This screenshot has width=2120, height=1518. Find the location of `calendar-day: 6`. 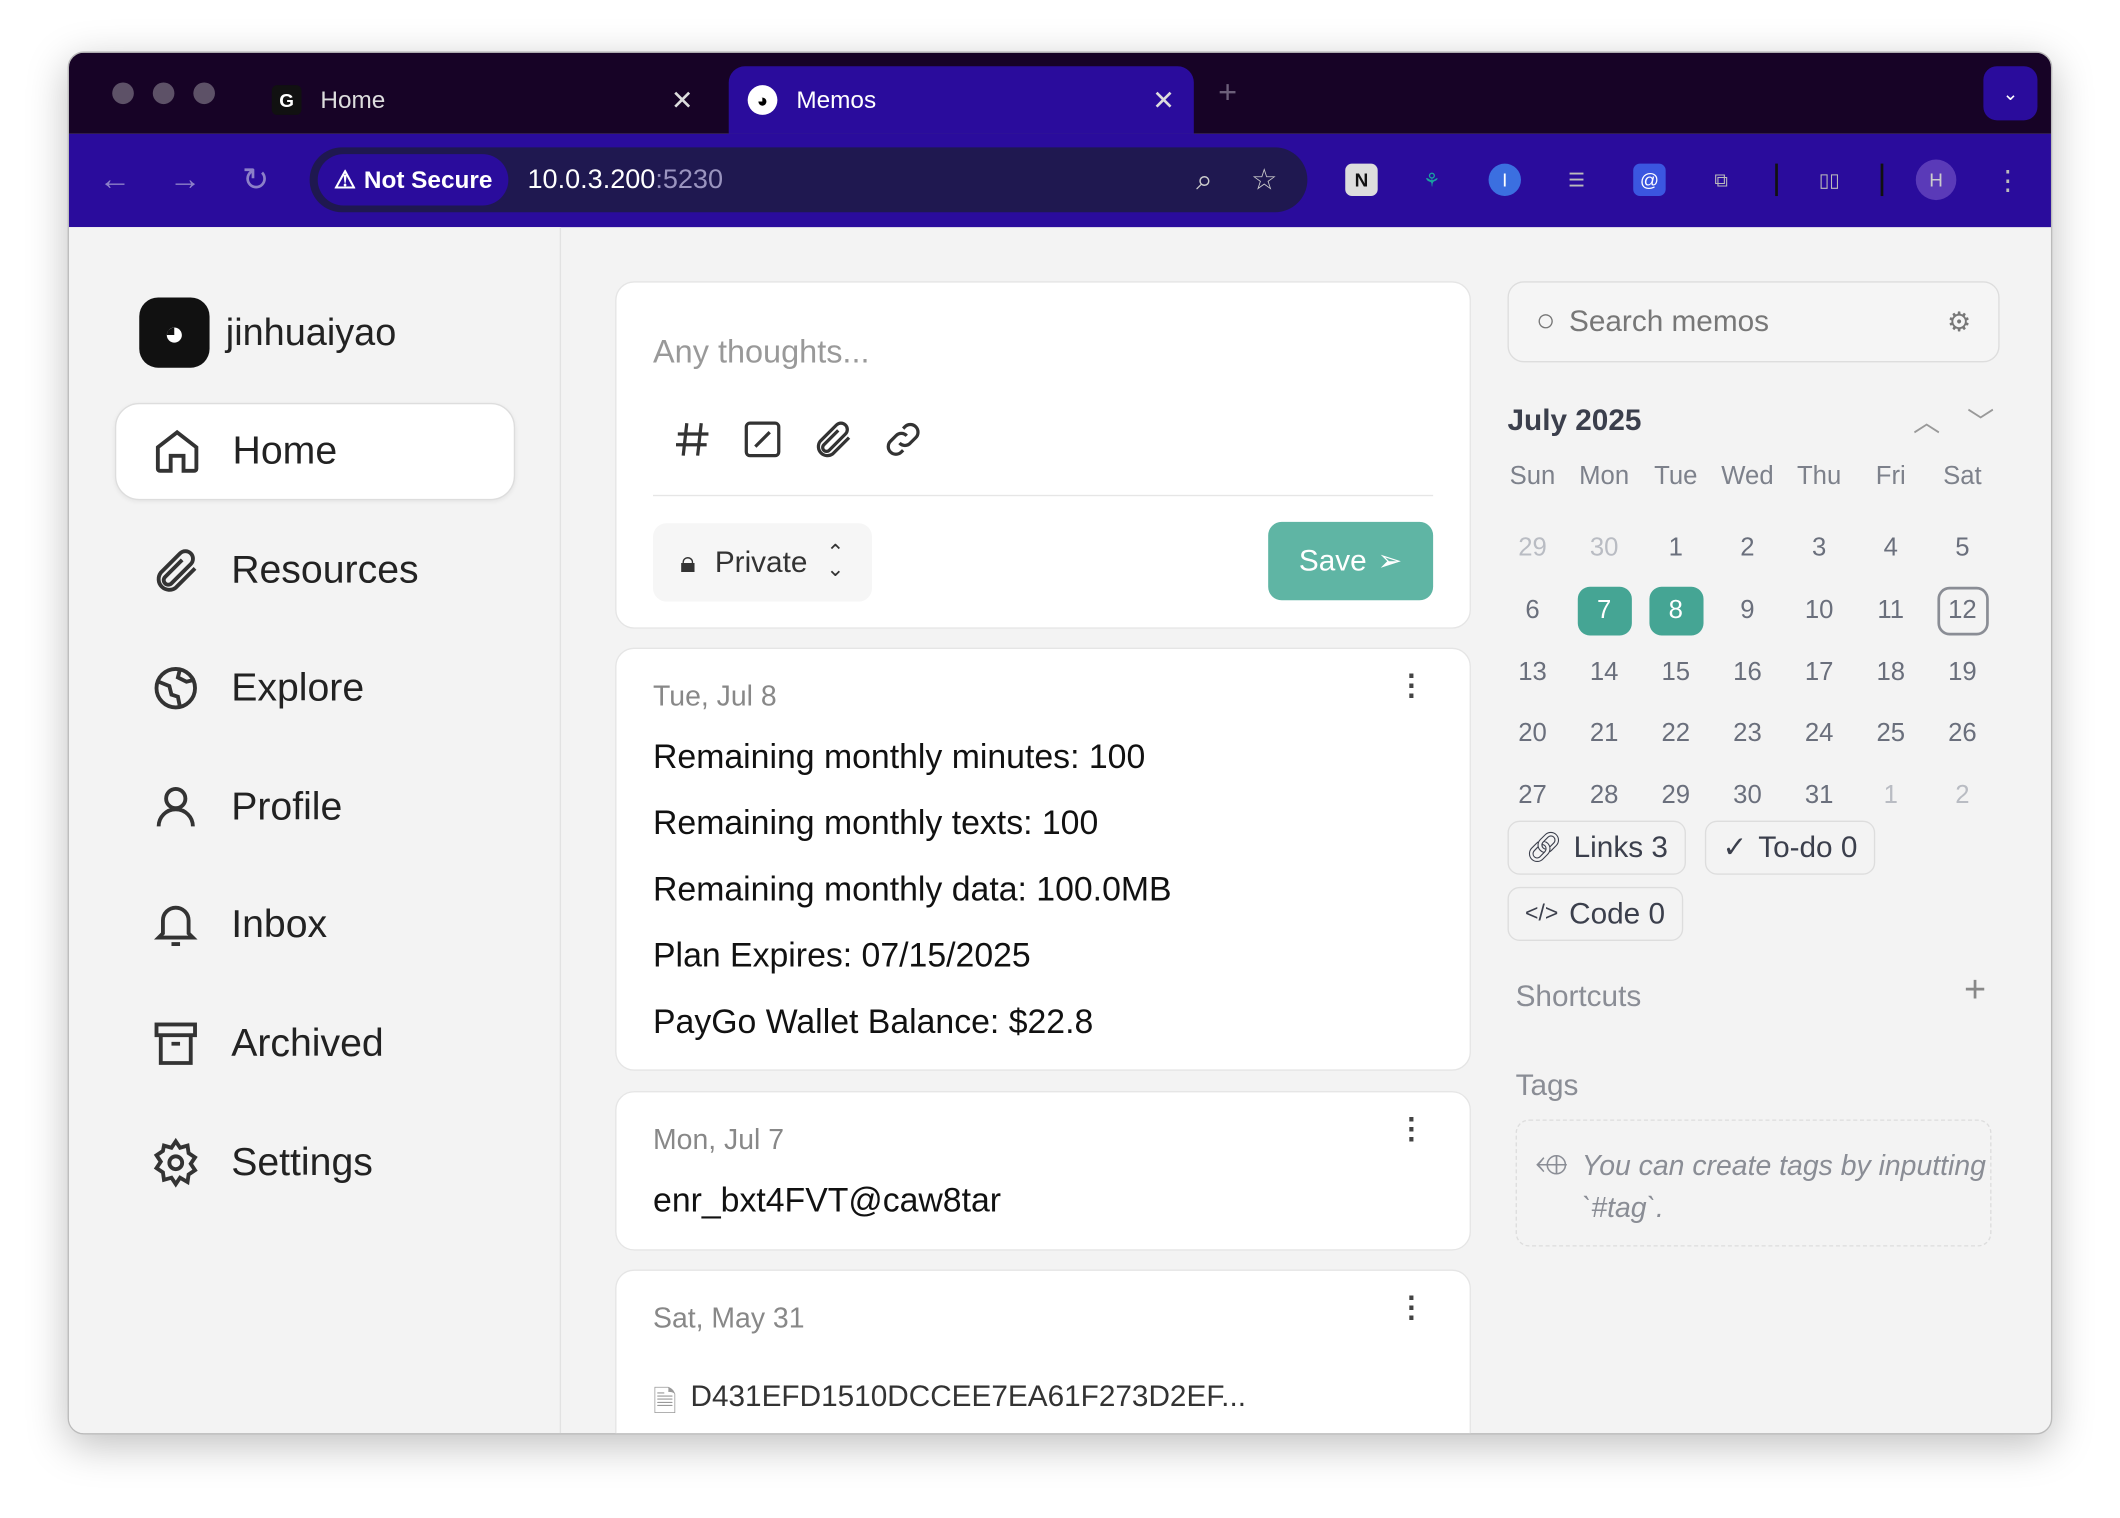

calendar-day: 6 is located at coordinates (1533, 611).